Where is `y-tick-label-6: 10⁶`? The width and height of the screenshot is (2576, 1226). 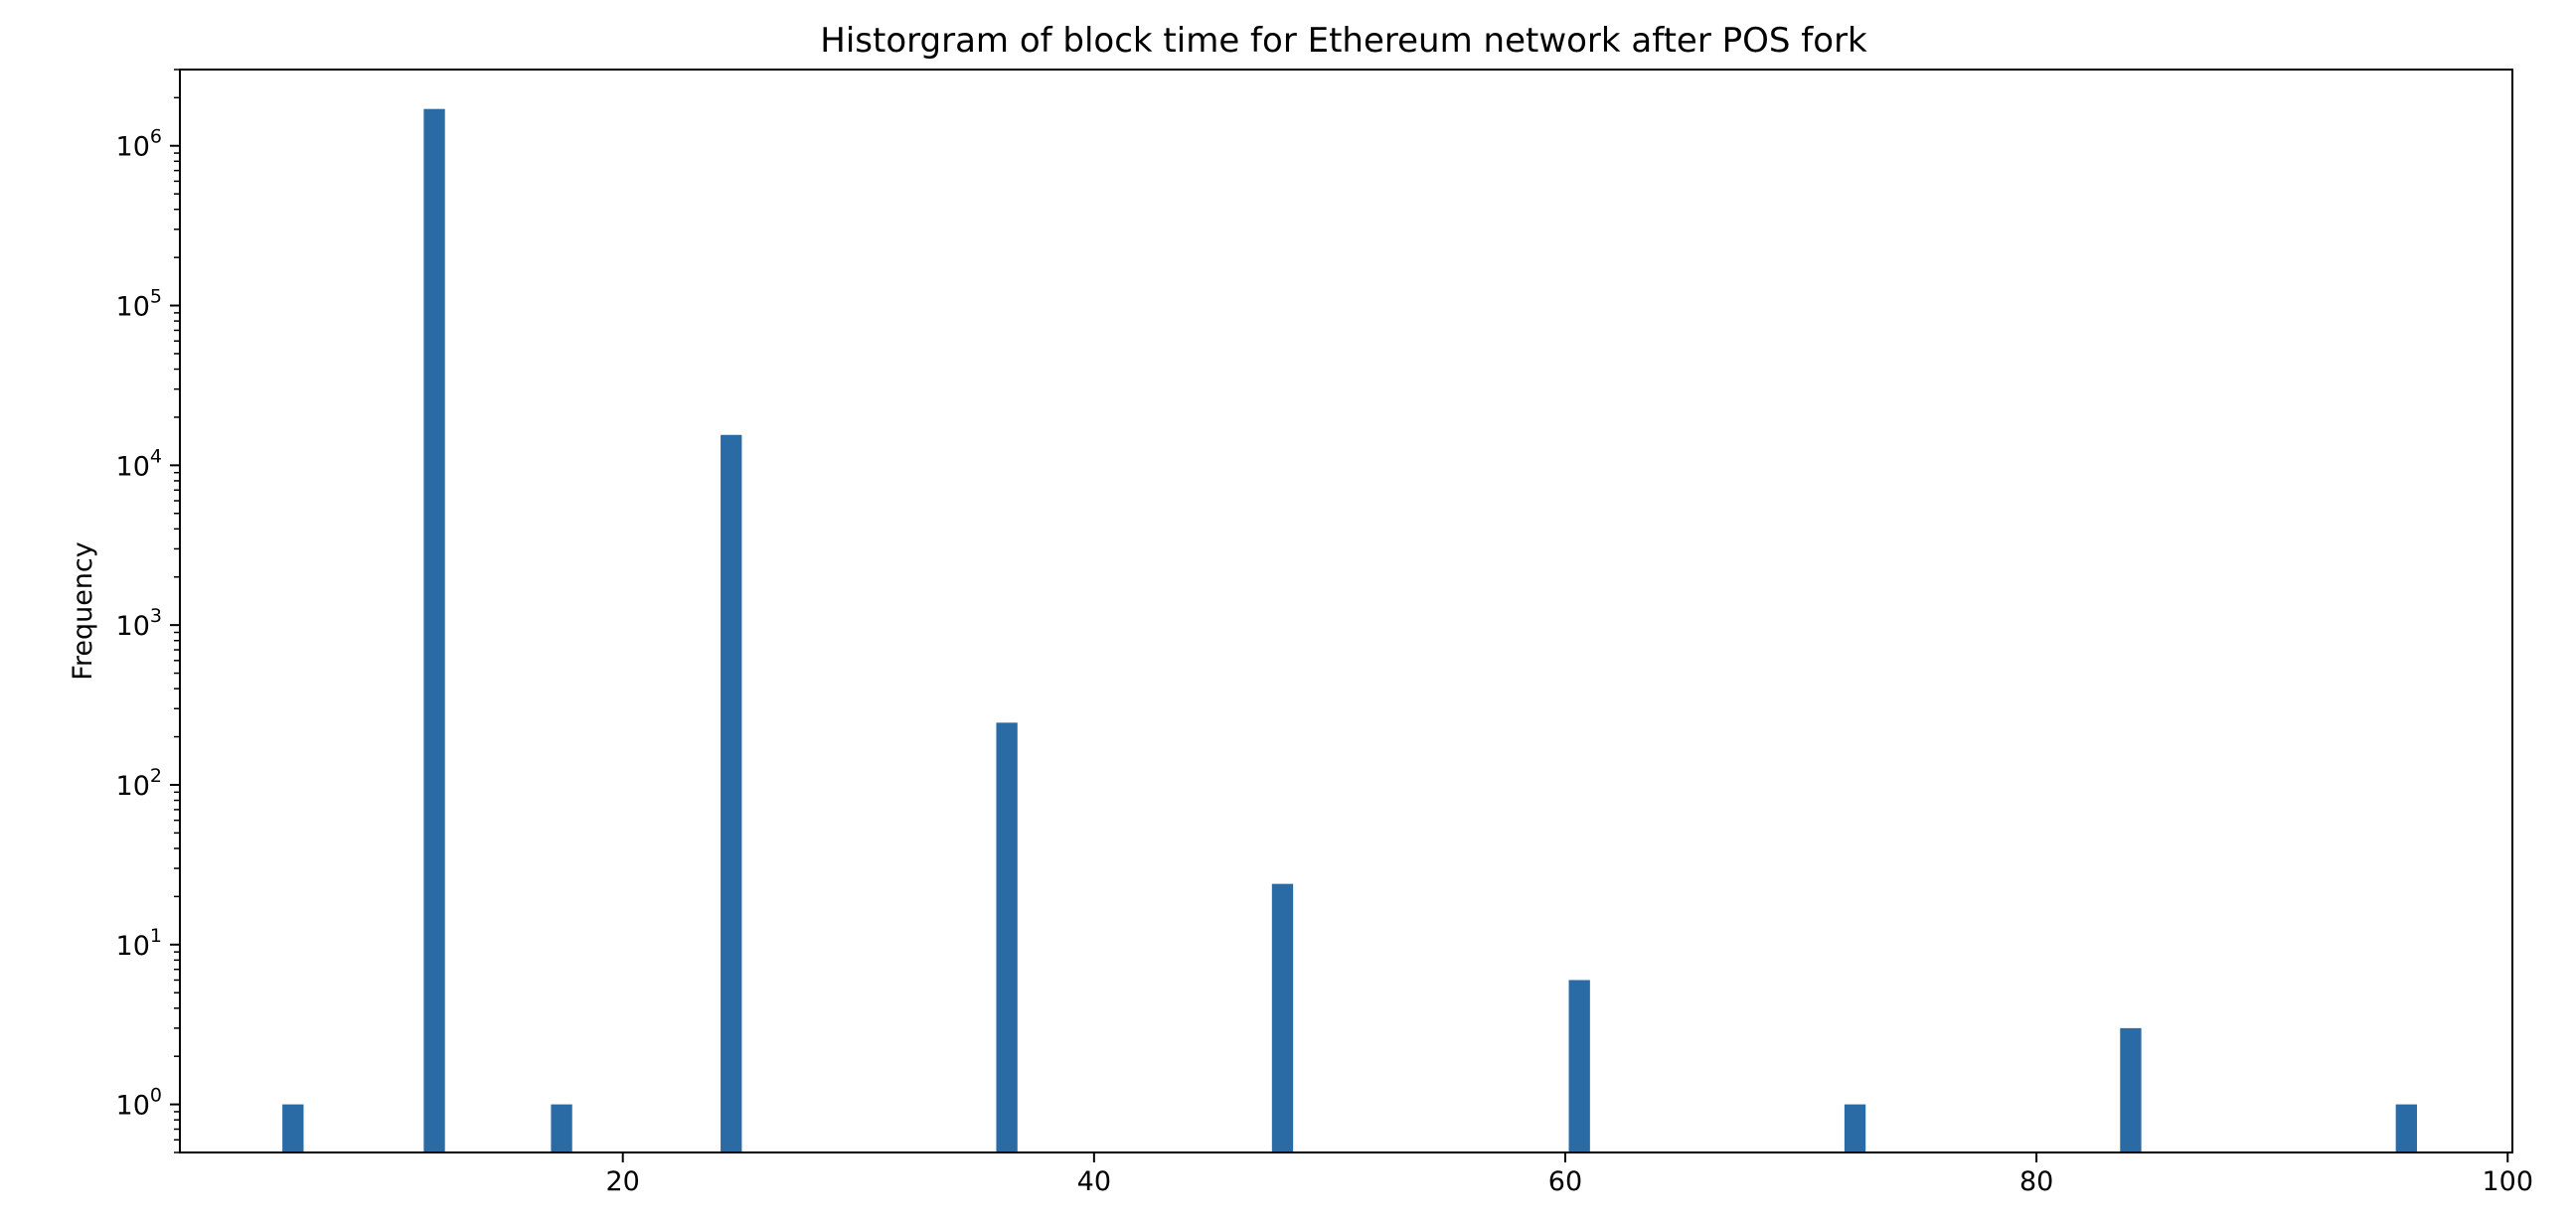 y-tick-label-6: 10⁶ is located at coordinates (139, 145).